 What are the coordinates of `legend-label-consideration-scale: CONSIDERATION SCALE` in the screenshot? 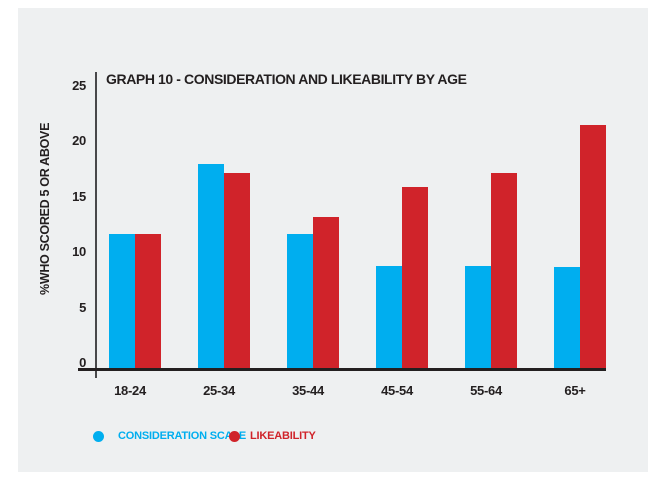 It's located at (182, 436).